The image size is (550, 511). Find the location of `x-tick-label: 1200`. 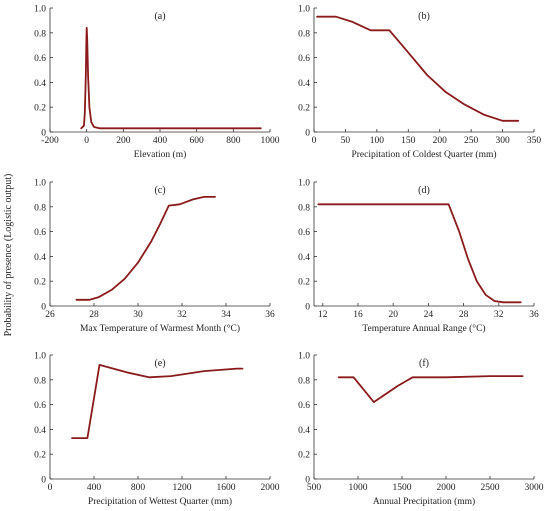

x-tick-label: 1200 is located at coordinates (182, 488).